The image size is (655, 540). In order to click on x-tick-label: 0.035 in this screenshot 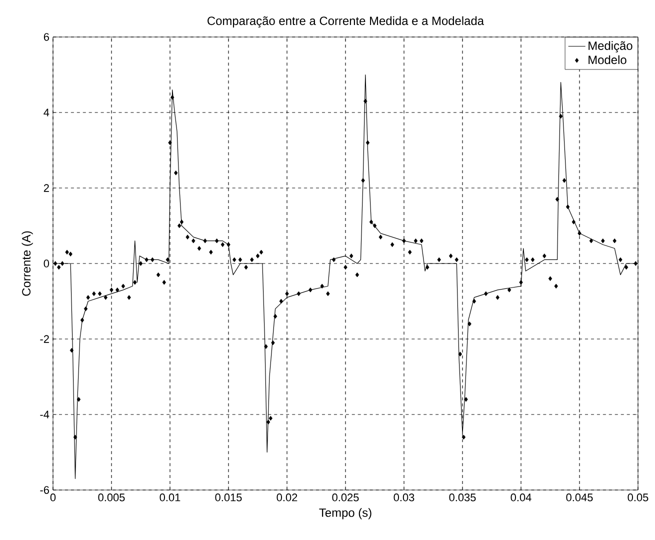, I will do `click(462, 498)`.